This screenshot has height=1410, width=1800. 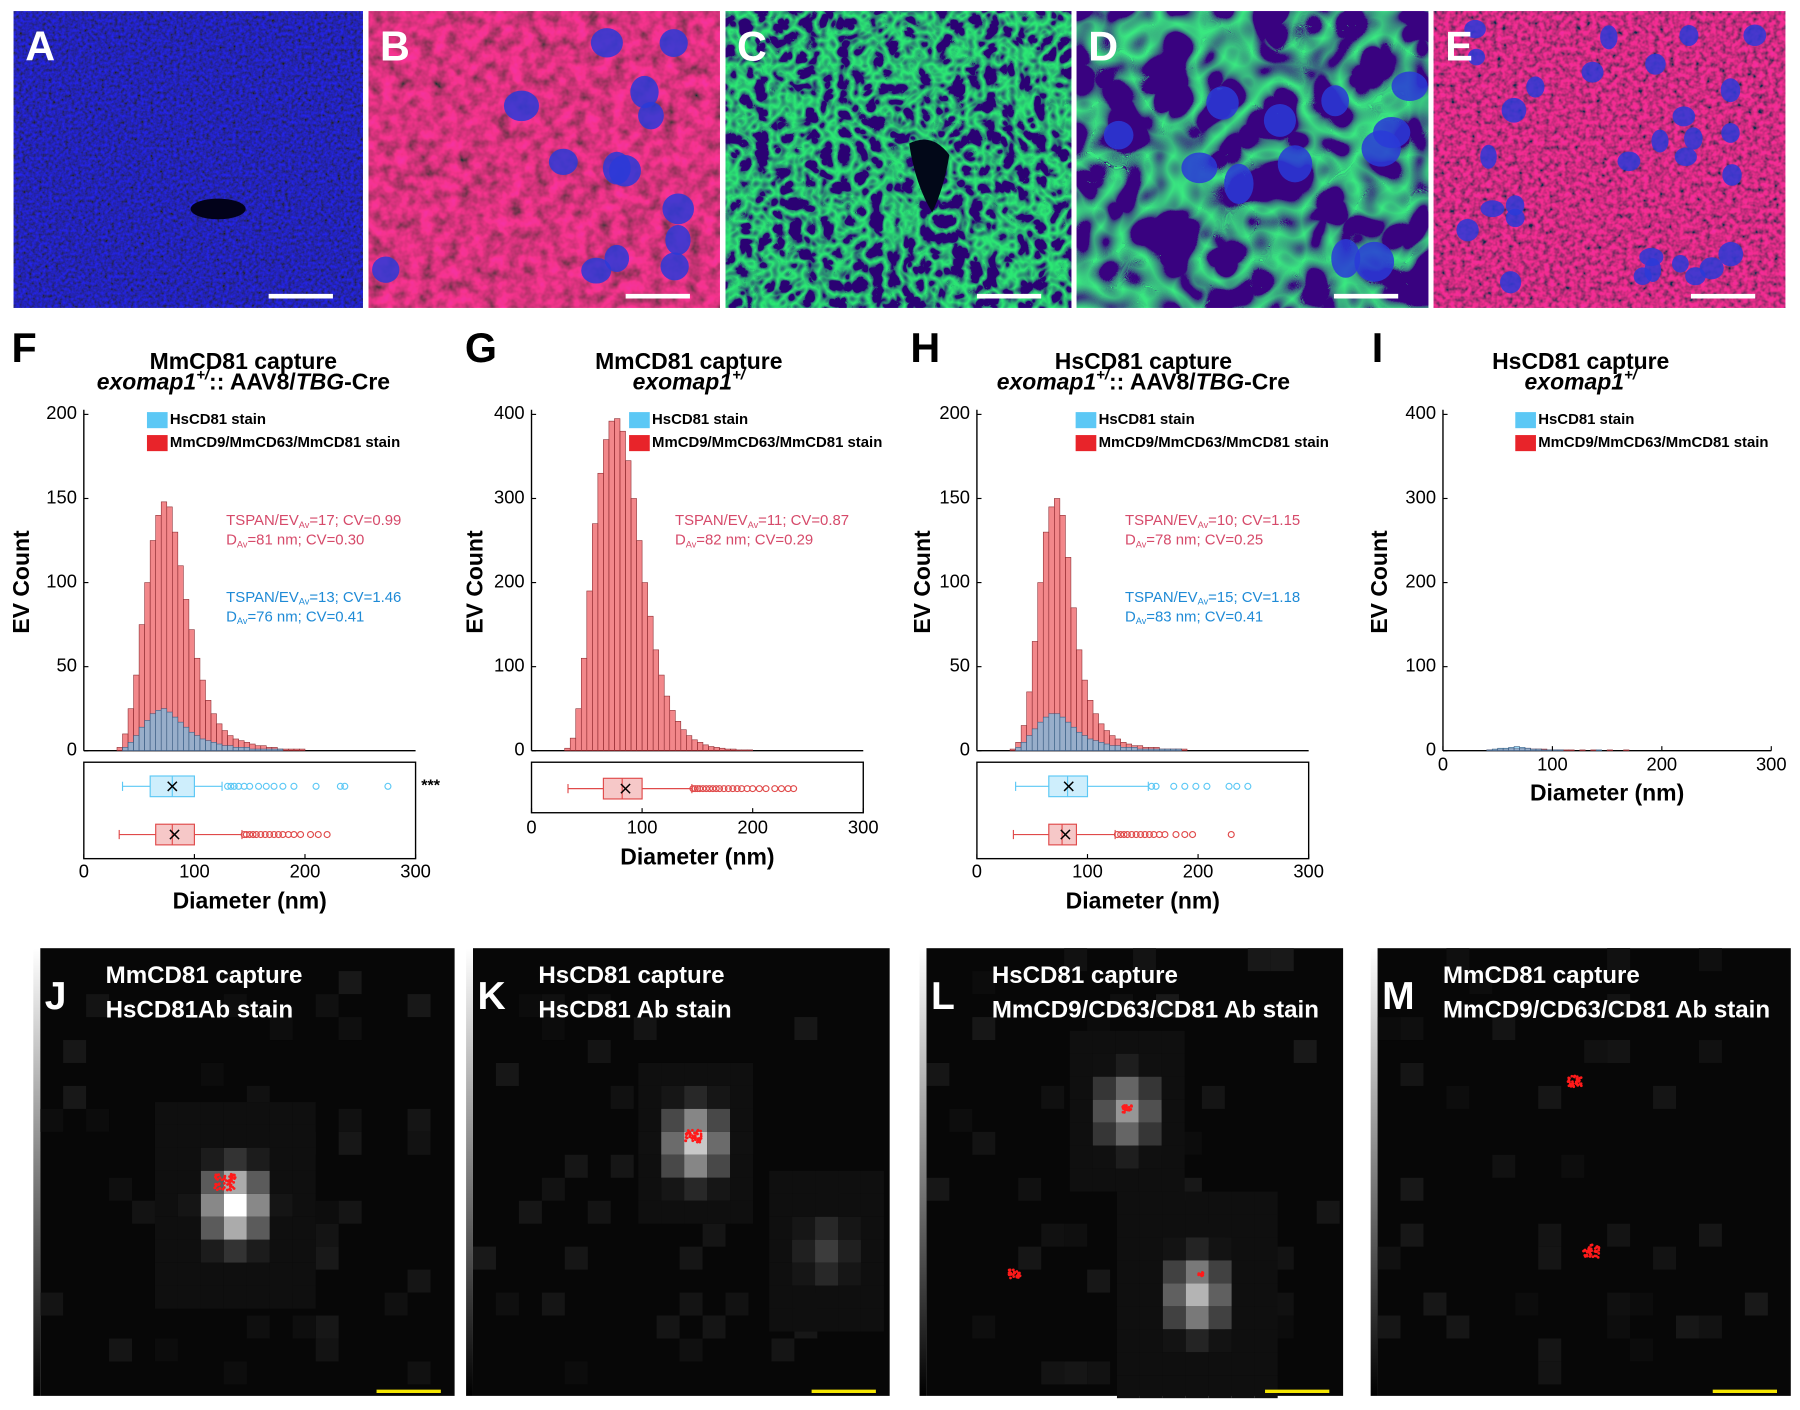 I want to click on y-tick-label: 50, so click(x=67, y=665).